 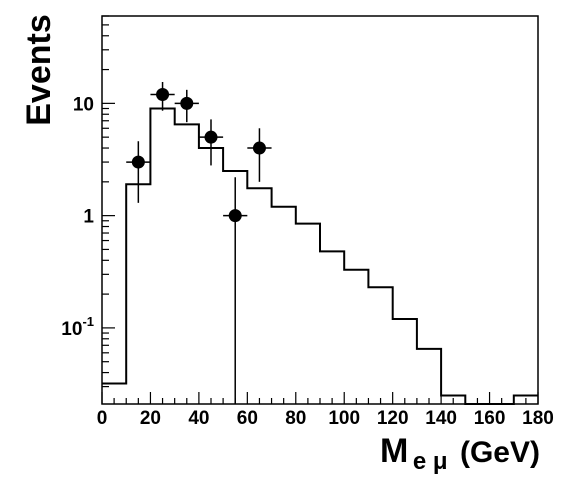 I want to click on x-tick-label: 40, so click(x=198, y=418).